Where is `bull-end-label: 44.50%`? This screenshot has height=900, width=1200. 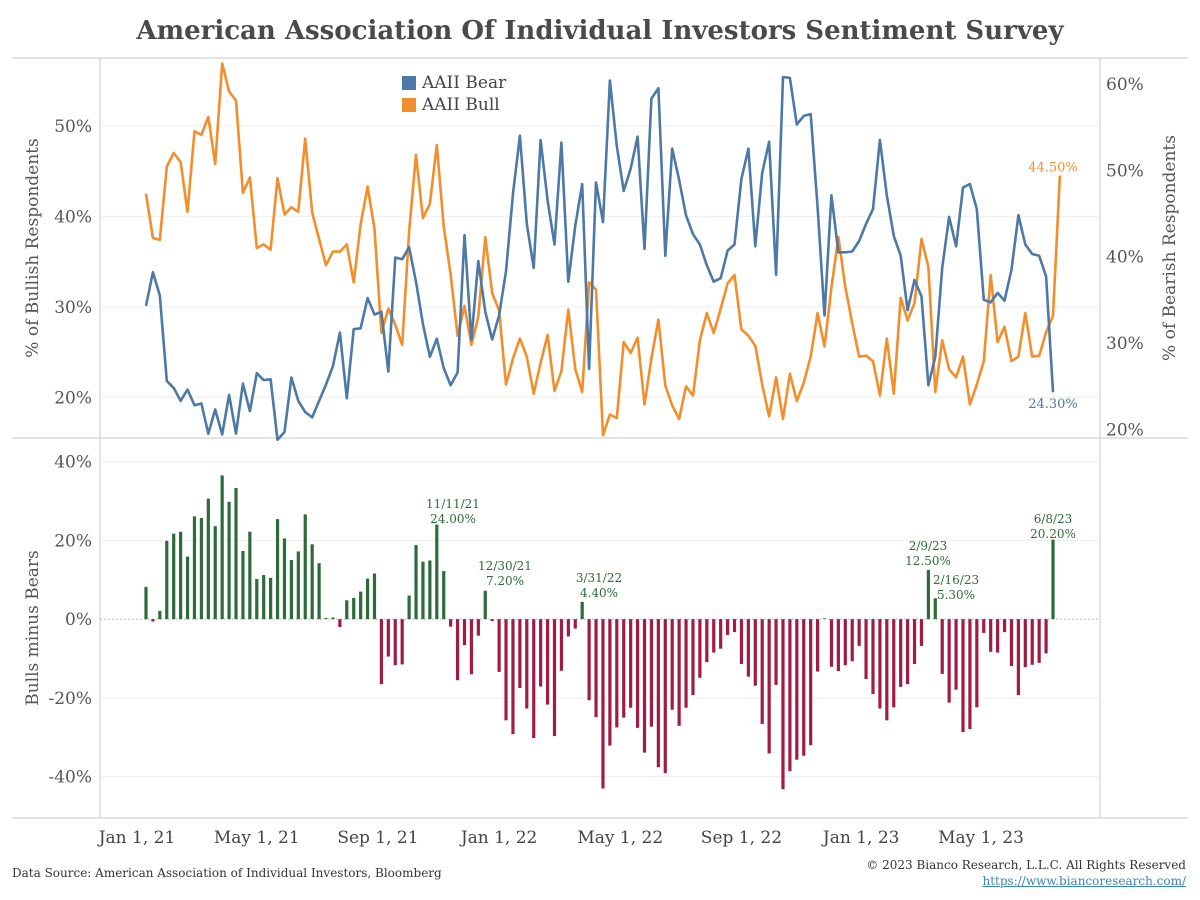 bull-end-label: 44.50% is located at coordinates (1053, 168).